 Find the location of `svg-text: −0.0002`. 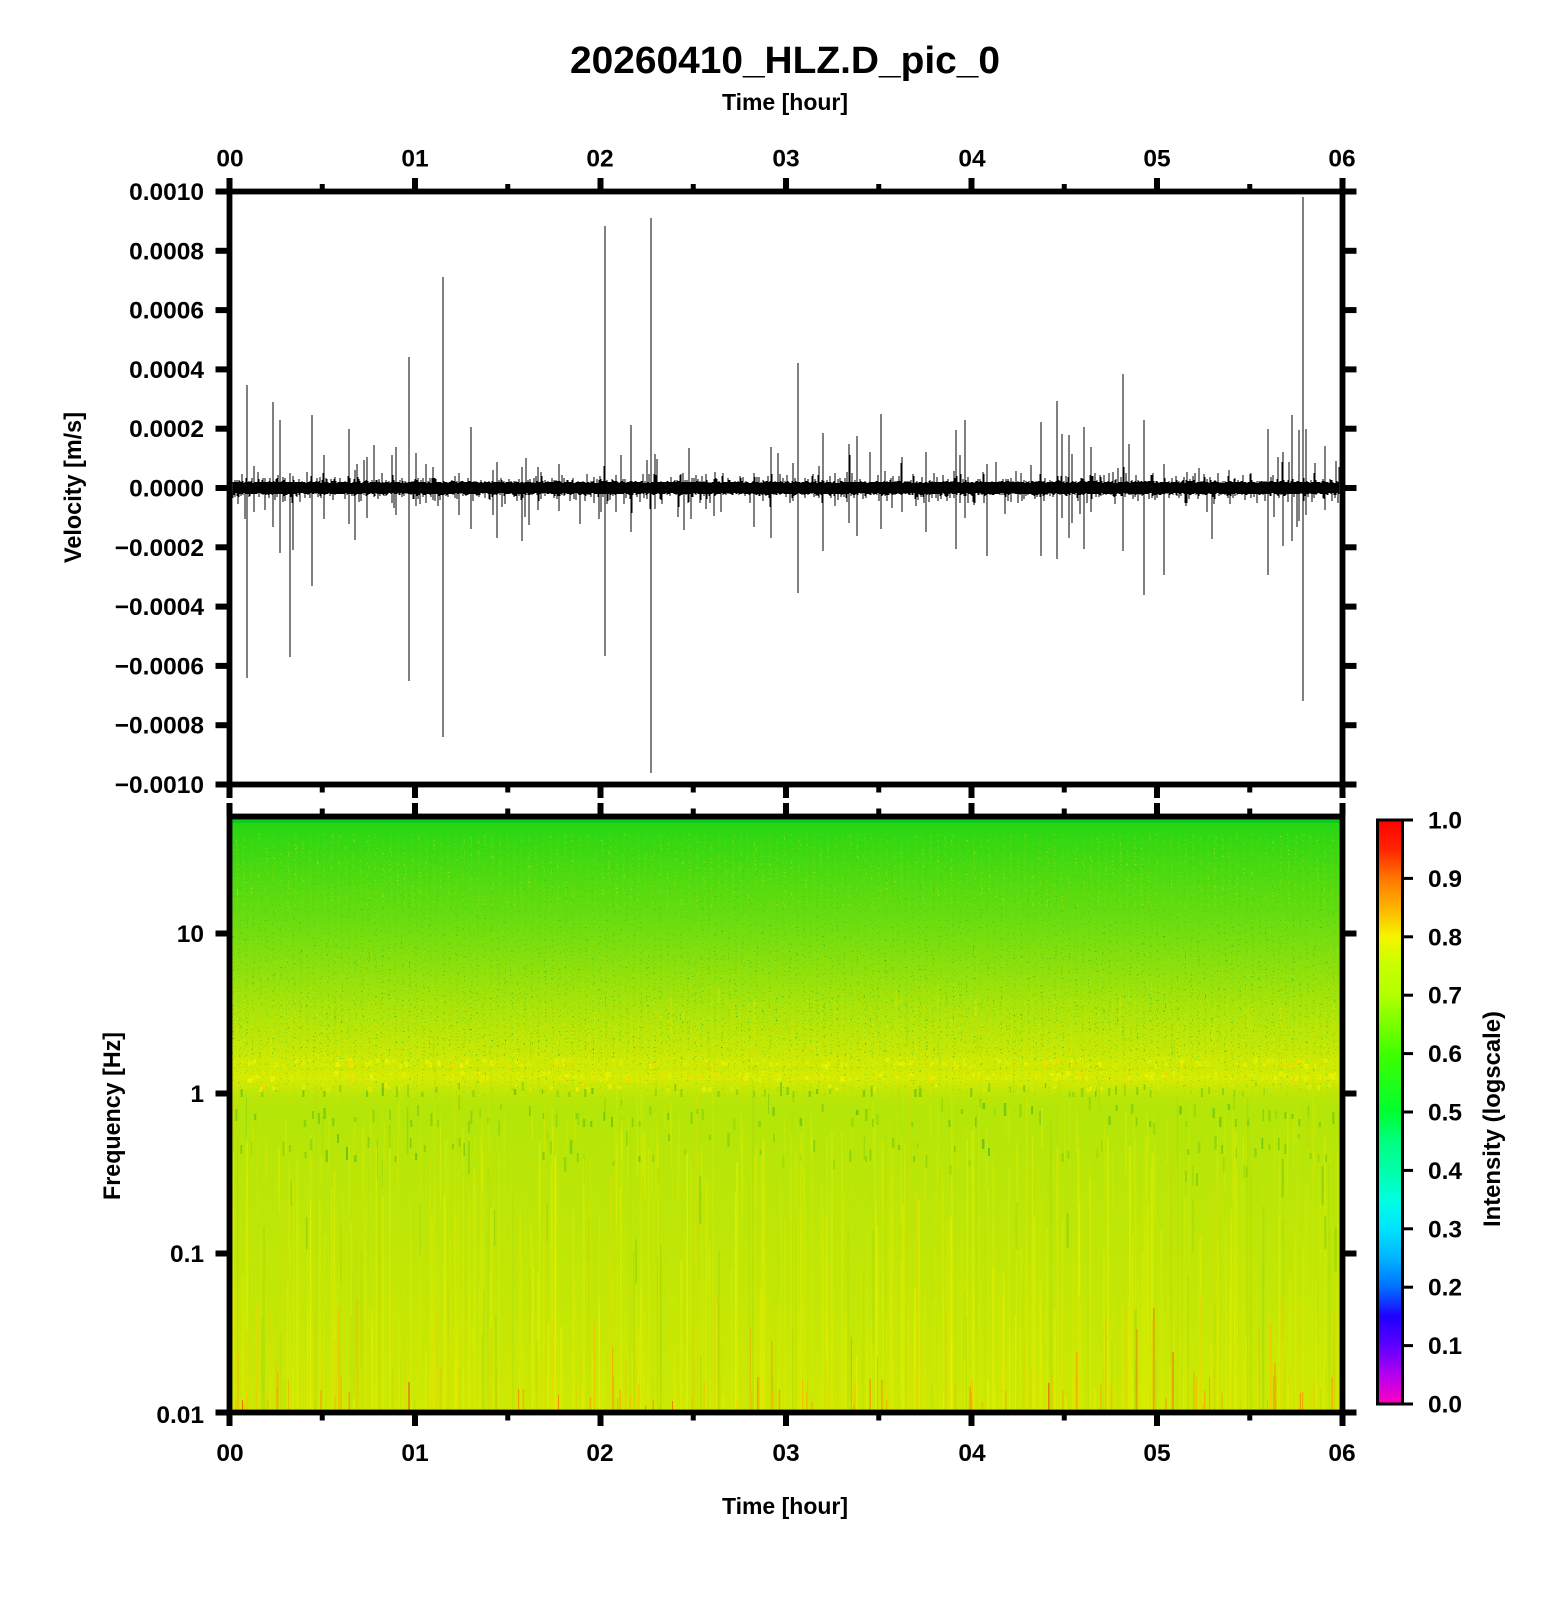

svg-text: −0.0002 is located at coordinates (159, 548).